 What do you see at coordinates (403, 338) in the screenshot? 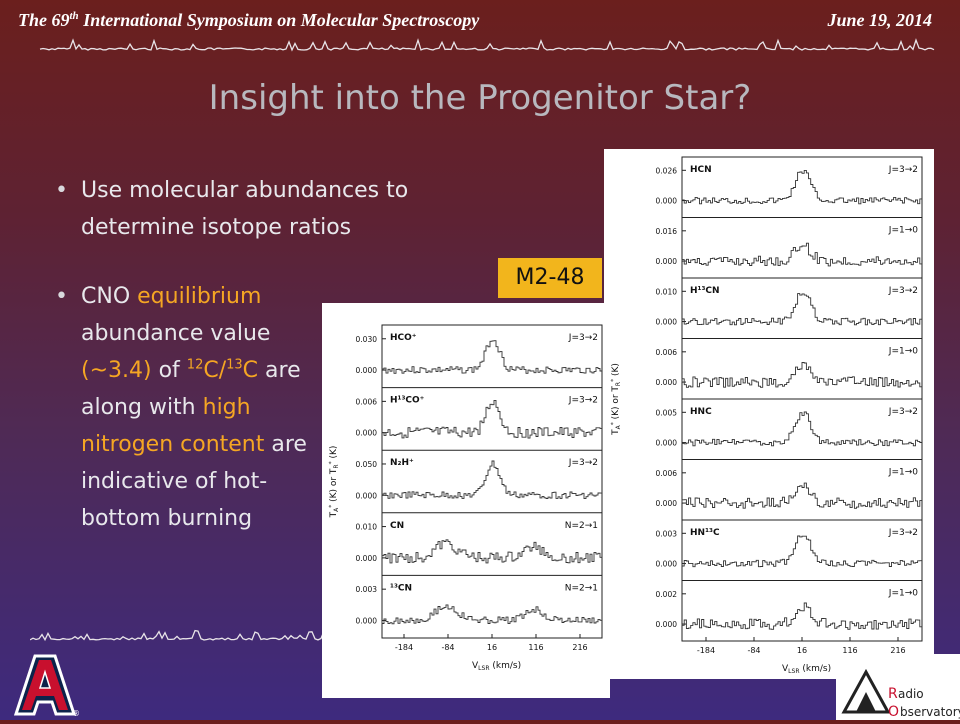
I see `molecule-label: HCO⁺` at bounding box center [403, 338].